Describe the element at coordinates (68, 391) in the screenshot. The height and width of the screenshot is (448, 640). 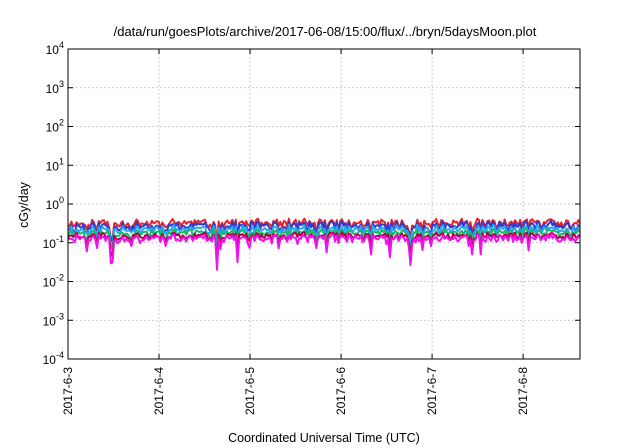
I see `x-tick-label: 2017-6-3` at that location.